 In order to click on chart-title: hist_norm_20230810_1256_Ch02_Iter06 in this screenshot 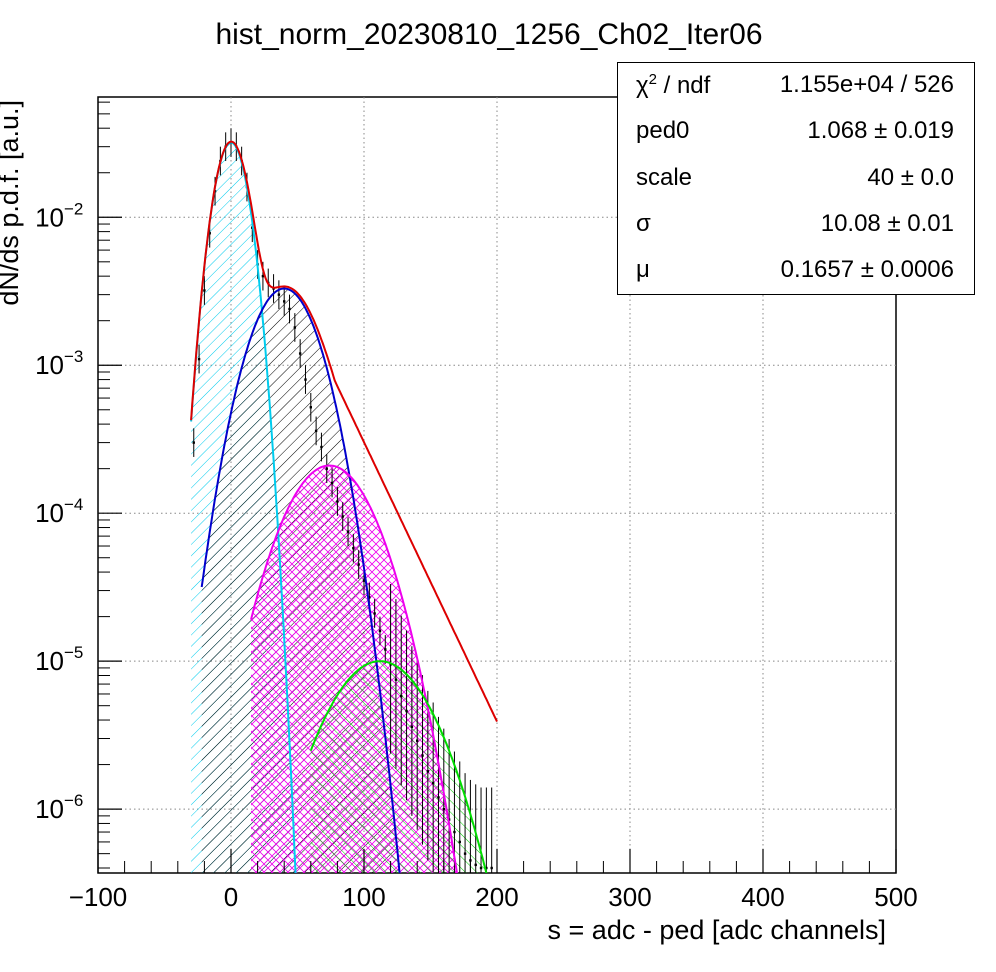, I will do `click(488, 34)`.